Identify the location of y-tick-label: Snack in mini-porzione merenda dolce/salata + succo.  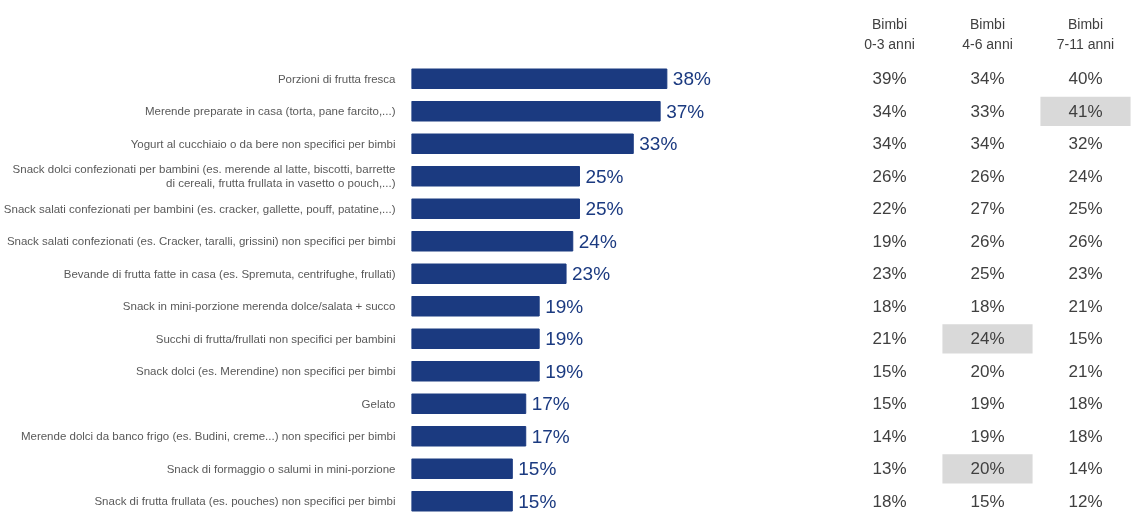
(259, 306).